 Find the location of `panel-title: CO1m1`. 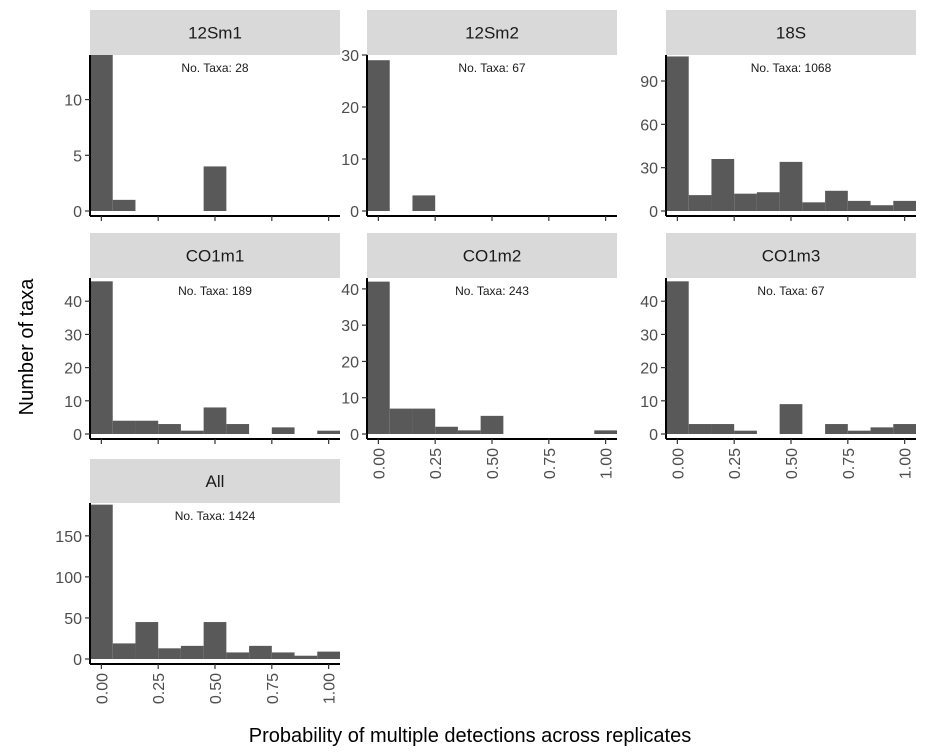

panel-title: CO1m1 is located at coordinates (215, 256).